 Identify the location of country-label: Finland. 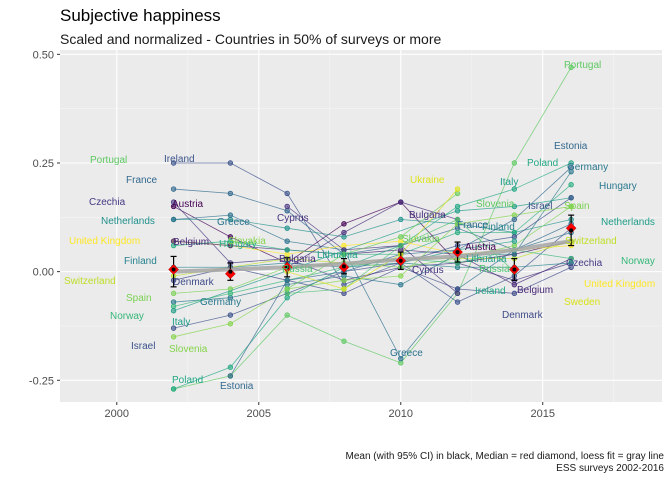
(140, 261).